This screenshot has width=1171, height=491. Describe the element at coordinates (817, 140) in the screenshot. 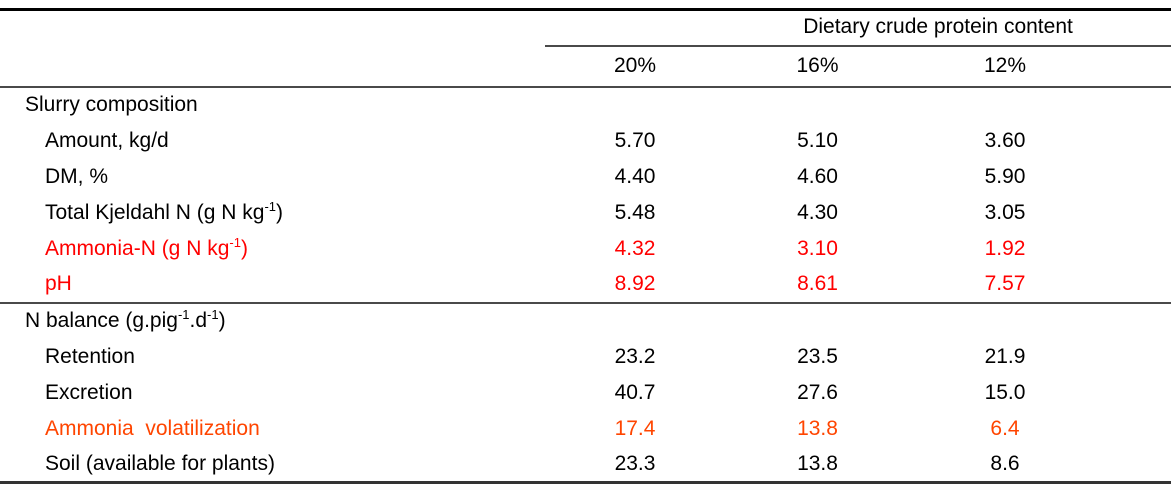

I see `value-cell: 5.10` at that location.